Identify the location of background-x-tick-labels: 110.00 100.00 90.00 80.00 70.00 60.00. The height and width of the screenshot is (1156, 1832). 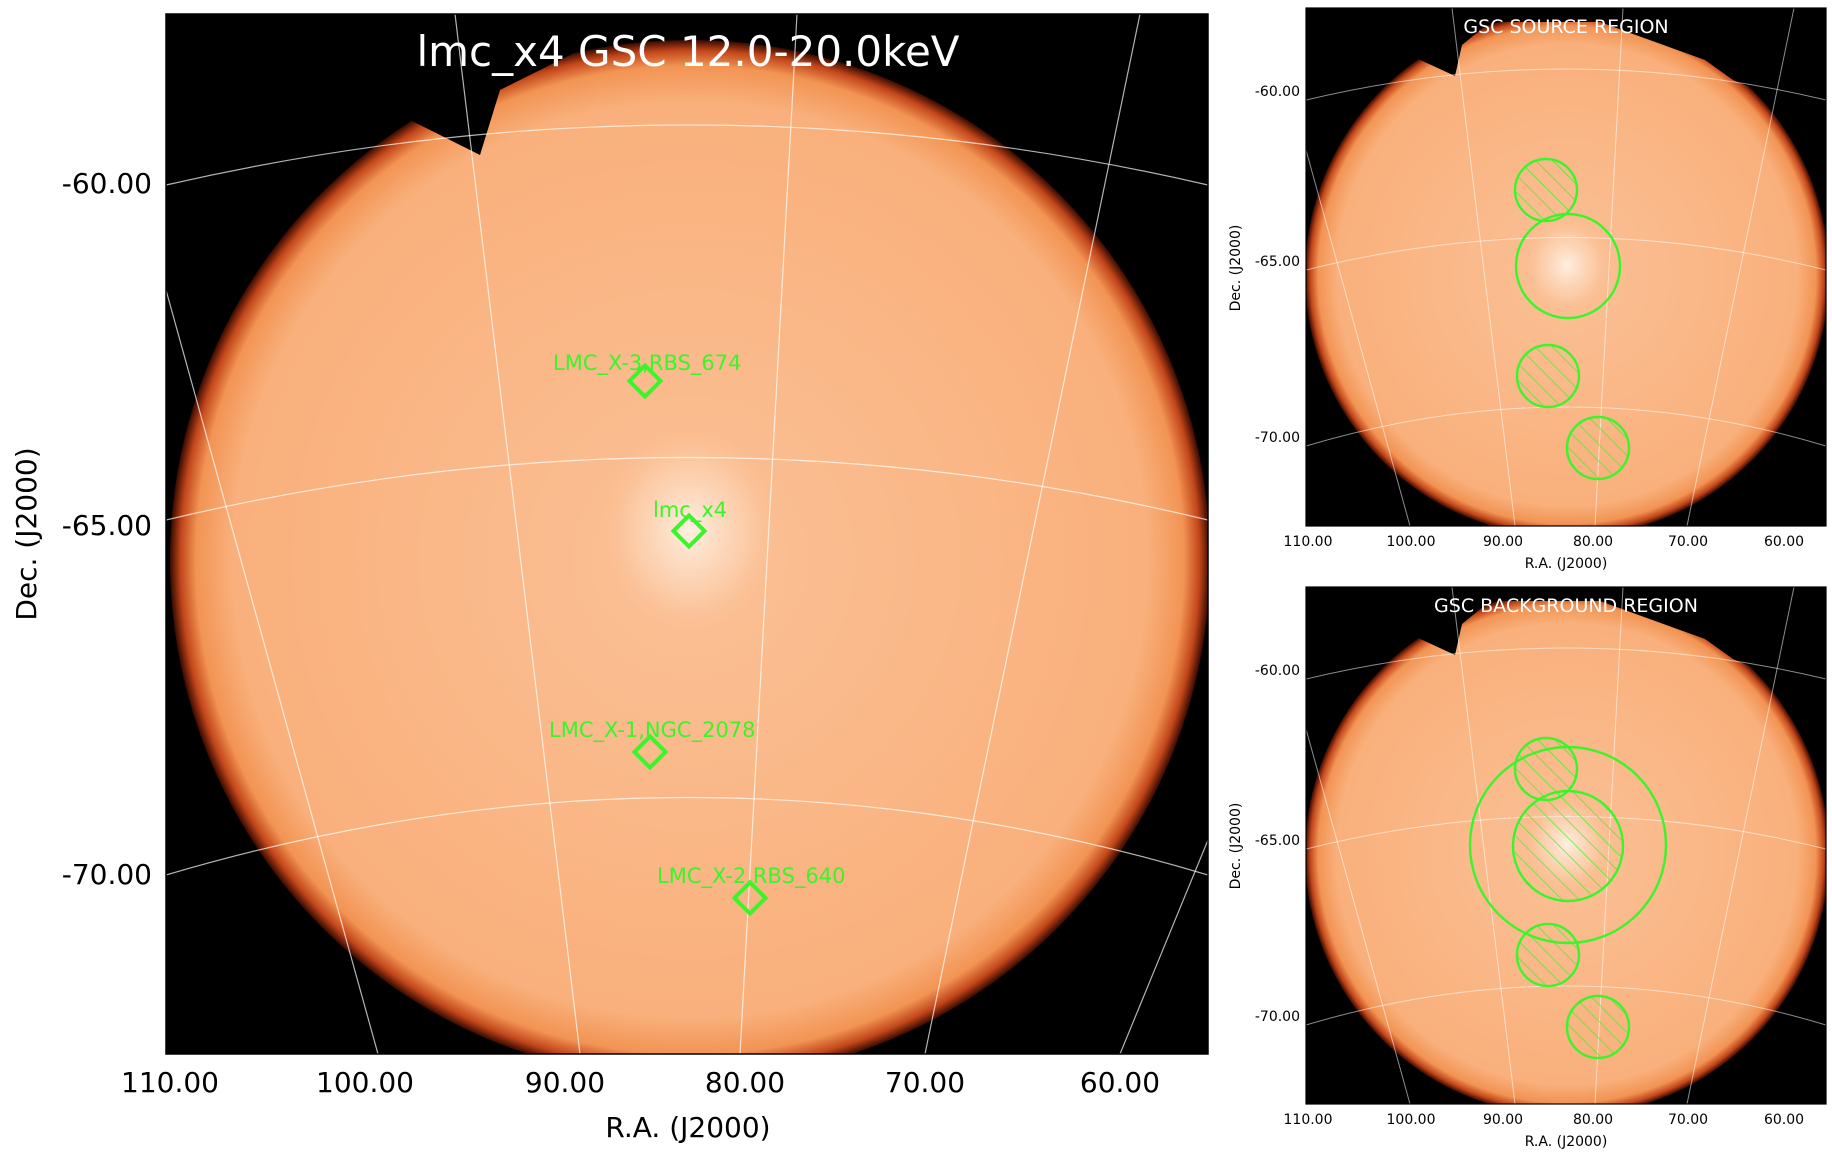
(1544, 1120).